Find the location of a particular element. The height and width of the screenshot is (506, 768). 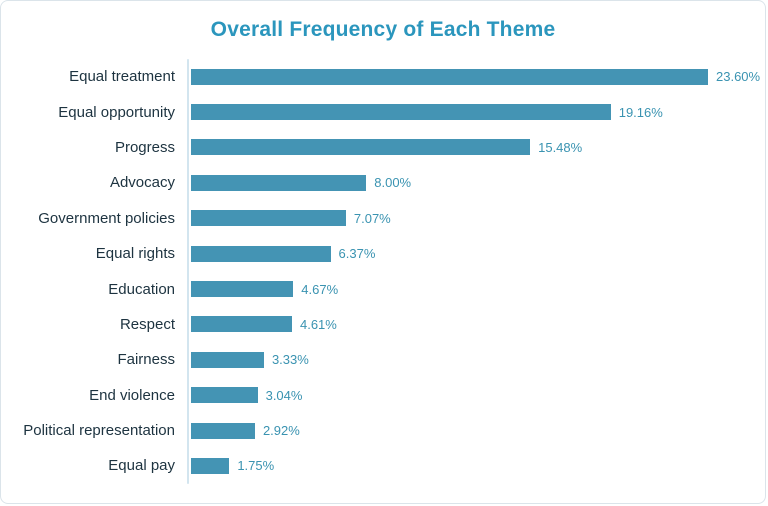

category-label: Equal pay is located at coordinates (141, 466).